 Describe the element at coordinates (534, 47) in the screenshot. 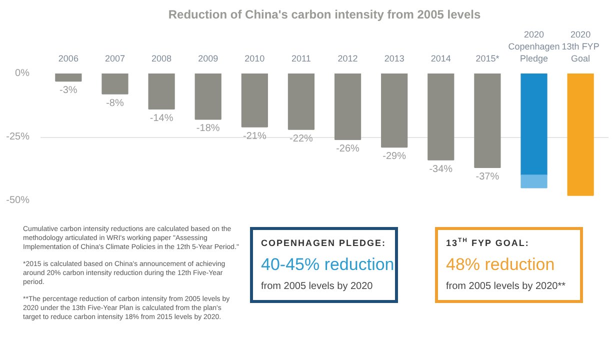

I see `x-tick-label: 2020 Copenhagen Pledge` at that location.